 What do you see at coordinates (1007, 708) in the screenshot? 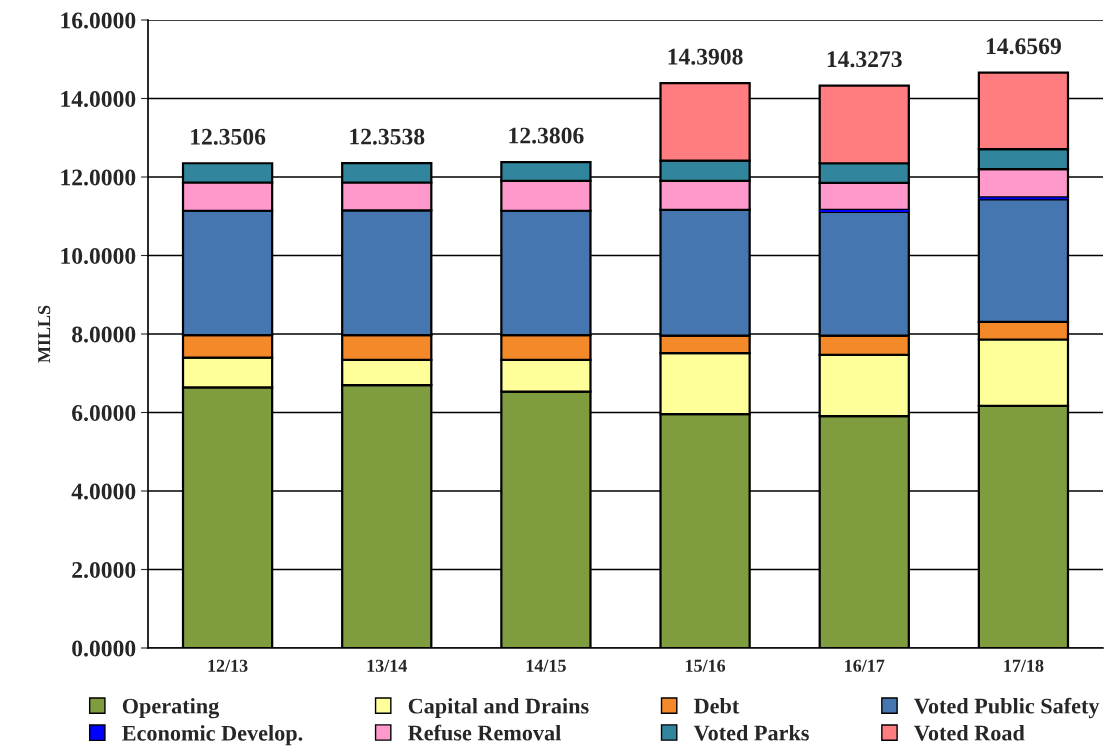
I see `legend-label: Voted Public Safety` at bounding box center [1007, 708].